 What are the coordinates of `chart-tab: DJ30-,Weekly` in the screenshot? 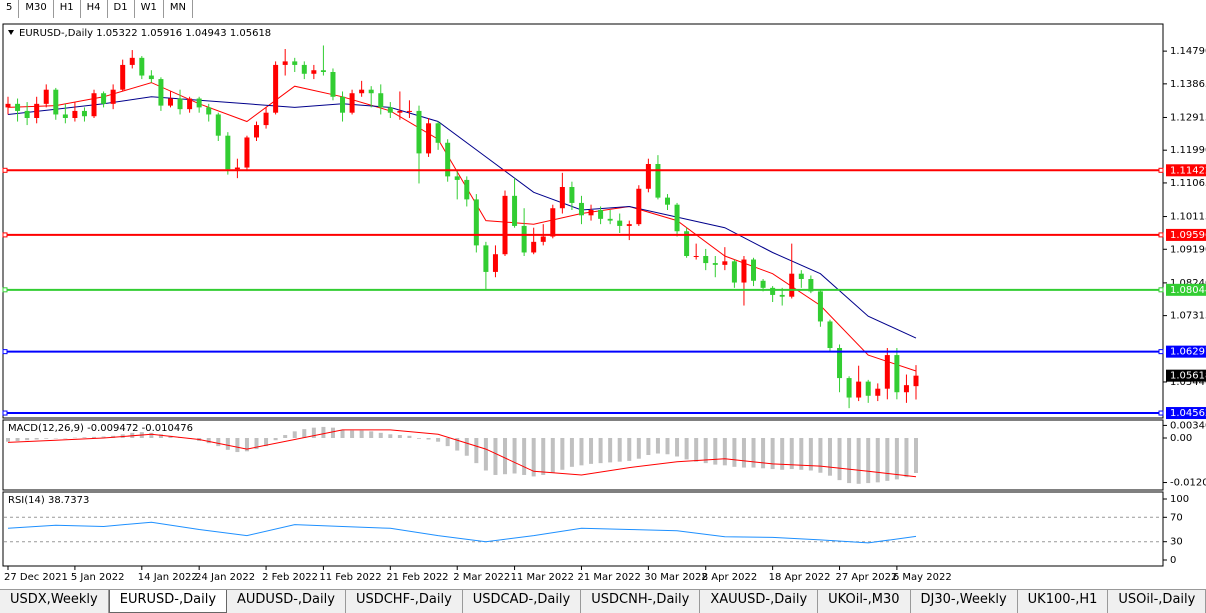 It's located at (964, 601).